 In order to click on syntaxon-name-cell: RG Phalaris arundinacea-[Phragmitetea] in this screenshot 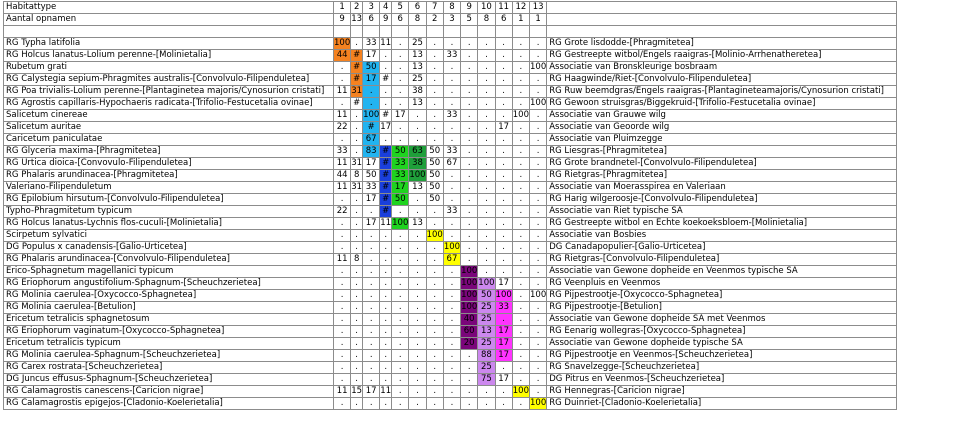, I will do `click(168, 175)`.